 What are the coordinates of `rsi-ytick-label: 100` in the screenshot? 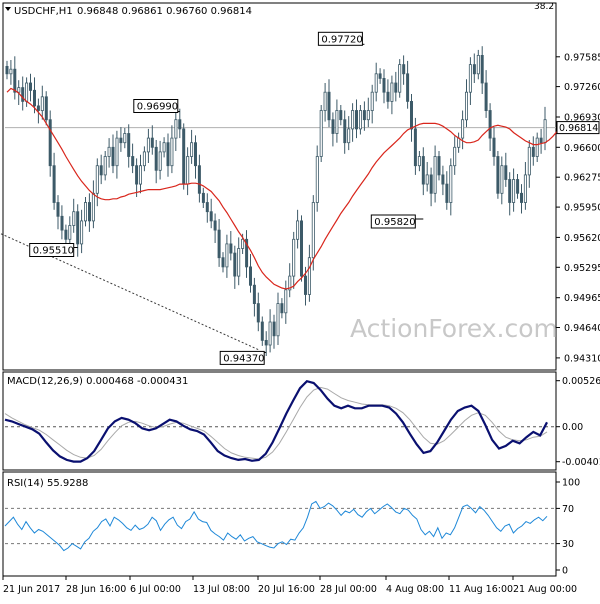 It's located at (571, 483).